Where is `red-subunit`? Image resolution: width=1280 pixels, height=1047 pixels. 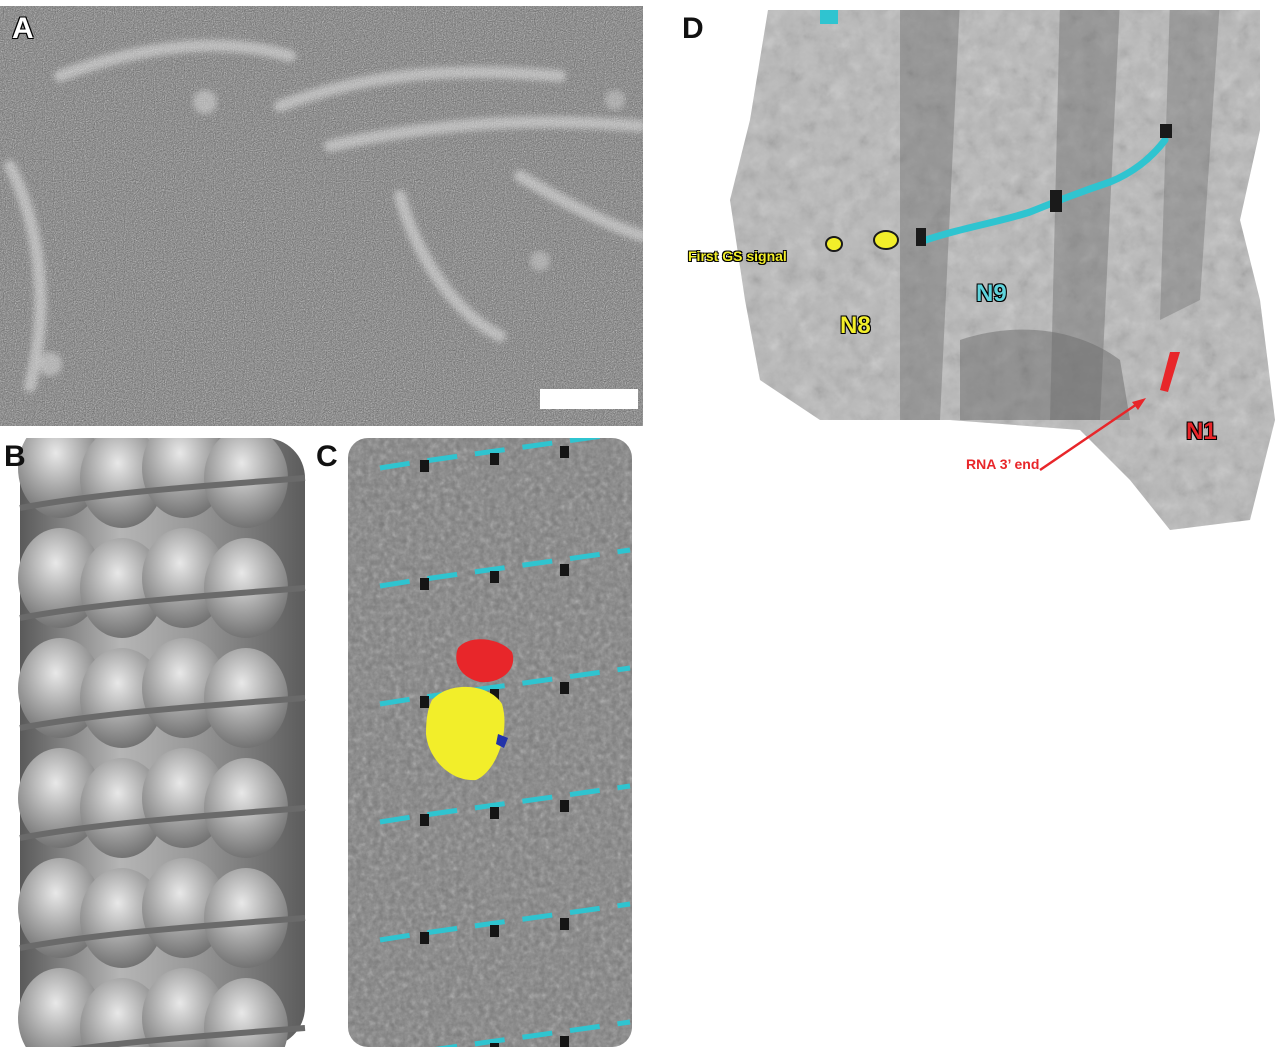
red-subunit is located at coordinates (485, 661).